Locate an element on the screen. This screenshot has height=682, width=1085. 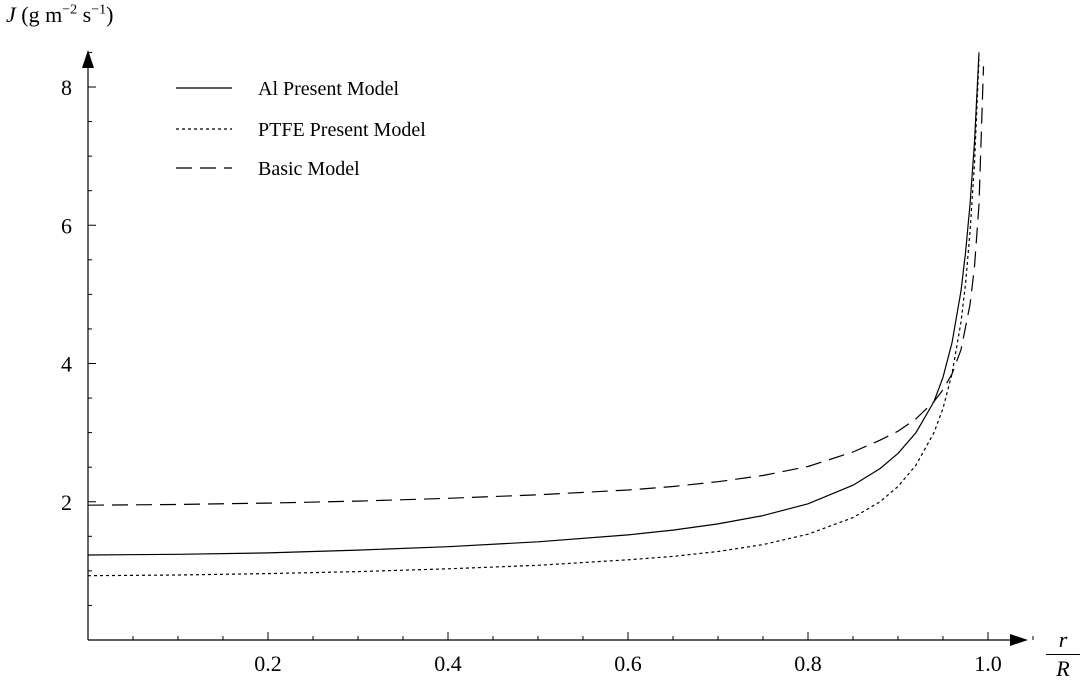
x-axis-denominator: R is located at coordinates (1063, 668).